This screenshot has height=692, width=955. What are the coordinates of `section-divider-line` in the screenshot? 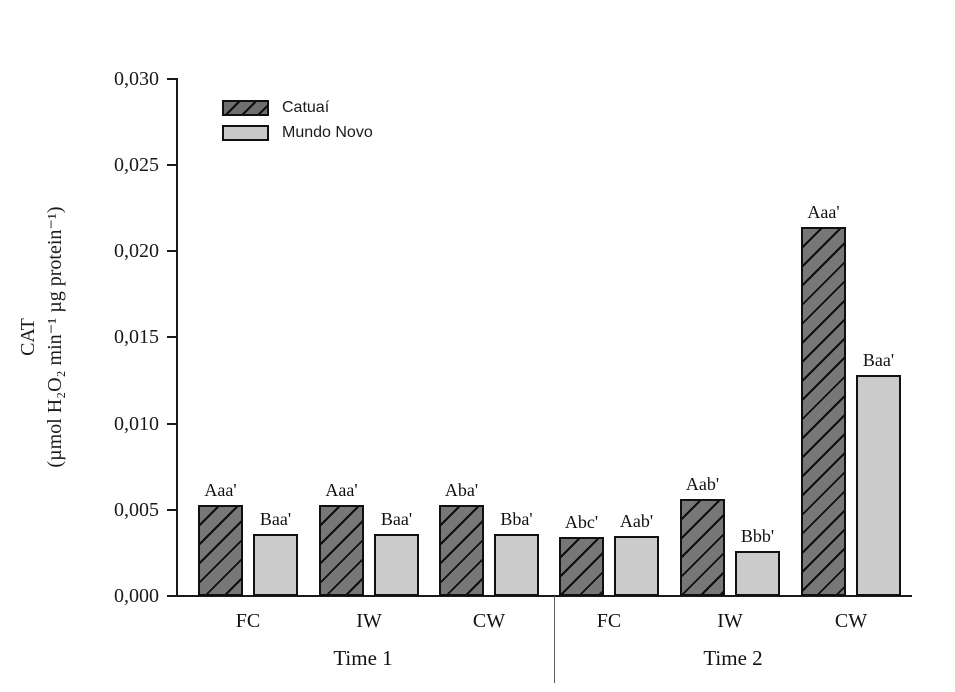 It's located at (554, 639).